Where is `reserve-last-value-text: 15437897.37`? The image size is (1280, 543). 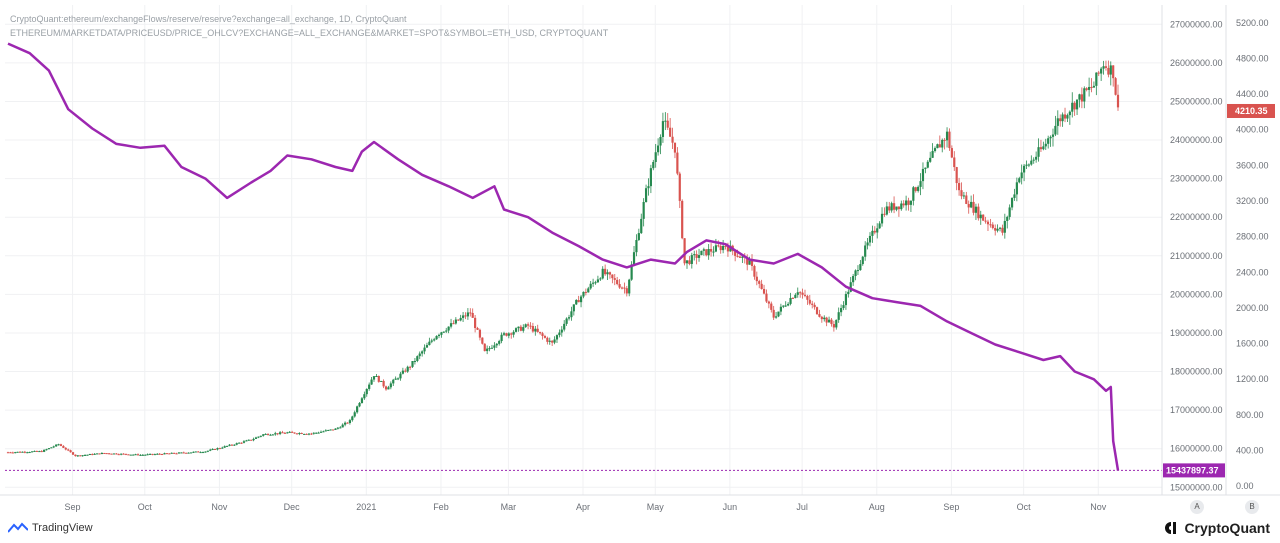
reserve-last-value-text: 15437897.37 is located at coordinates (1192, 470).